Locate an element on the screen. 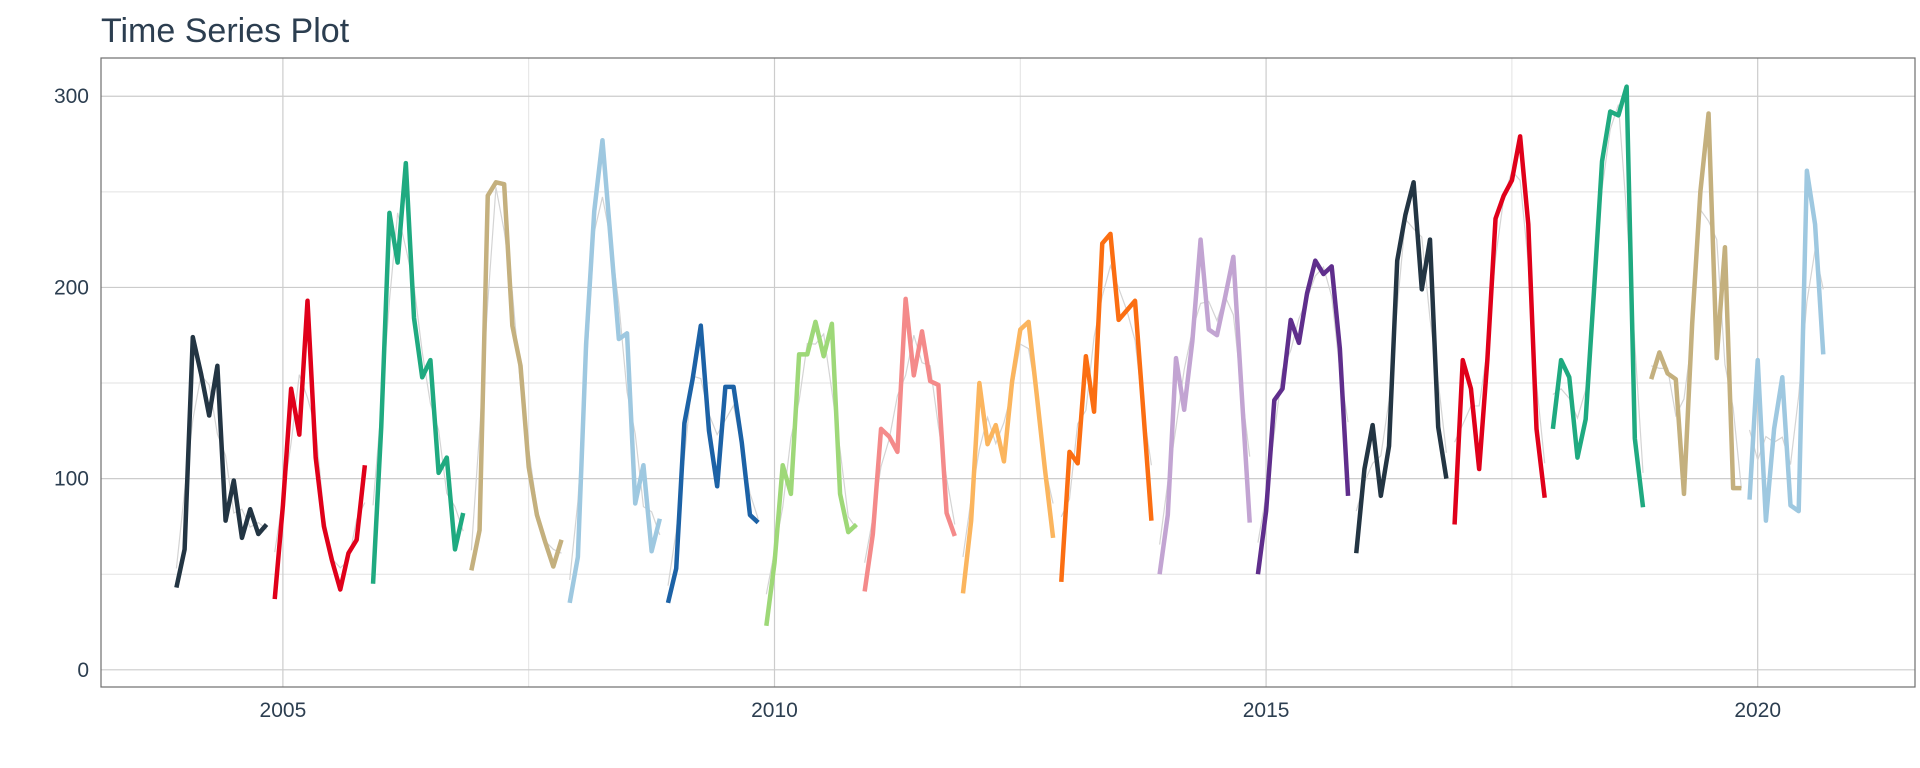 Image resolution: width=1920 pixels, height=768 pixels. series-13-line is located at coordinates (1401, 367).